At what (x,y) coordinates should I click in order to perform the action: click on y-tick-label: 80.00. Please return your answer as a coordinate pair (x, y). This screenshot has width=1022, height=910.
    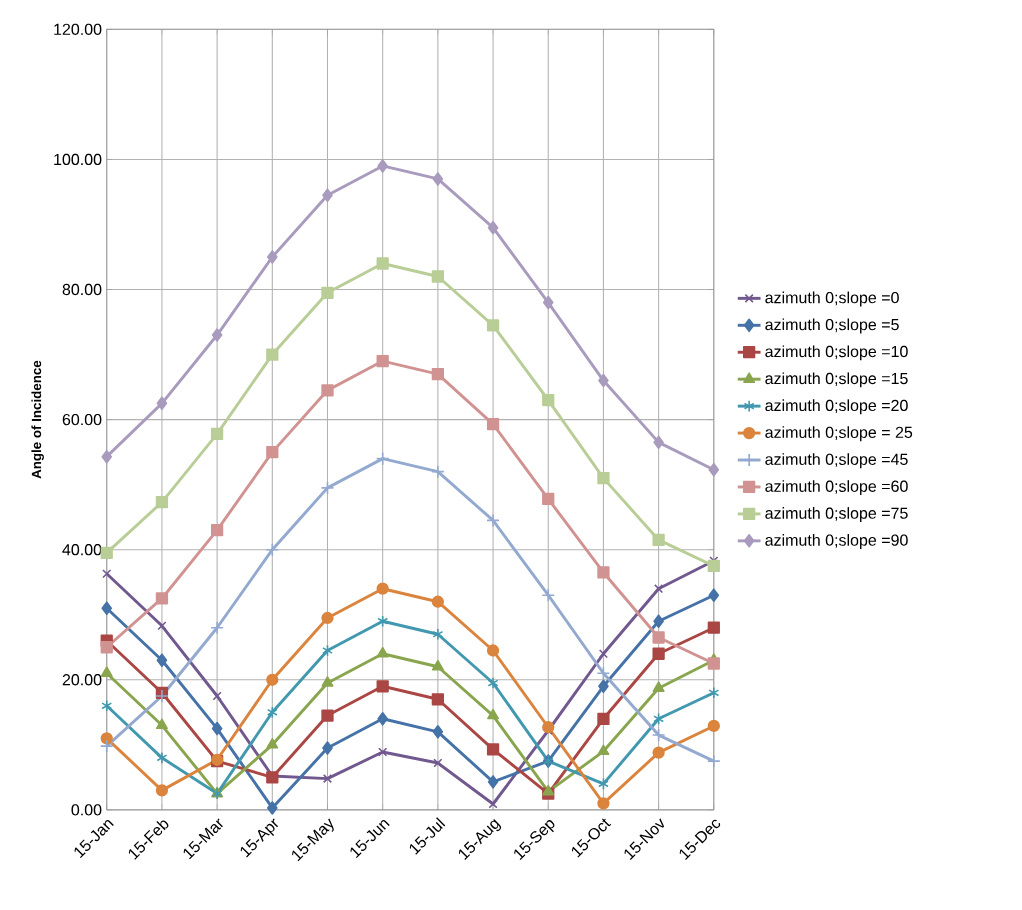
    Looking at the image, I should click on (82, 289).